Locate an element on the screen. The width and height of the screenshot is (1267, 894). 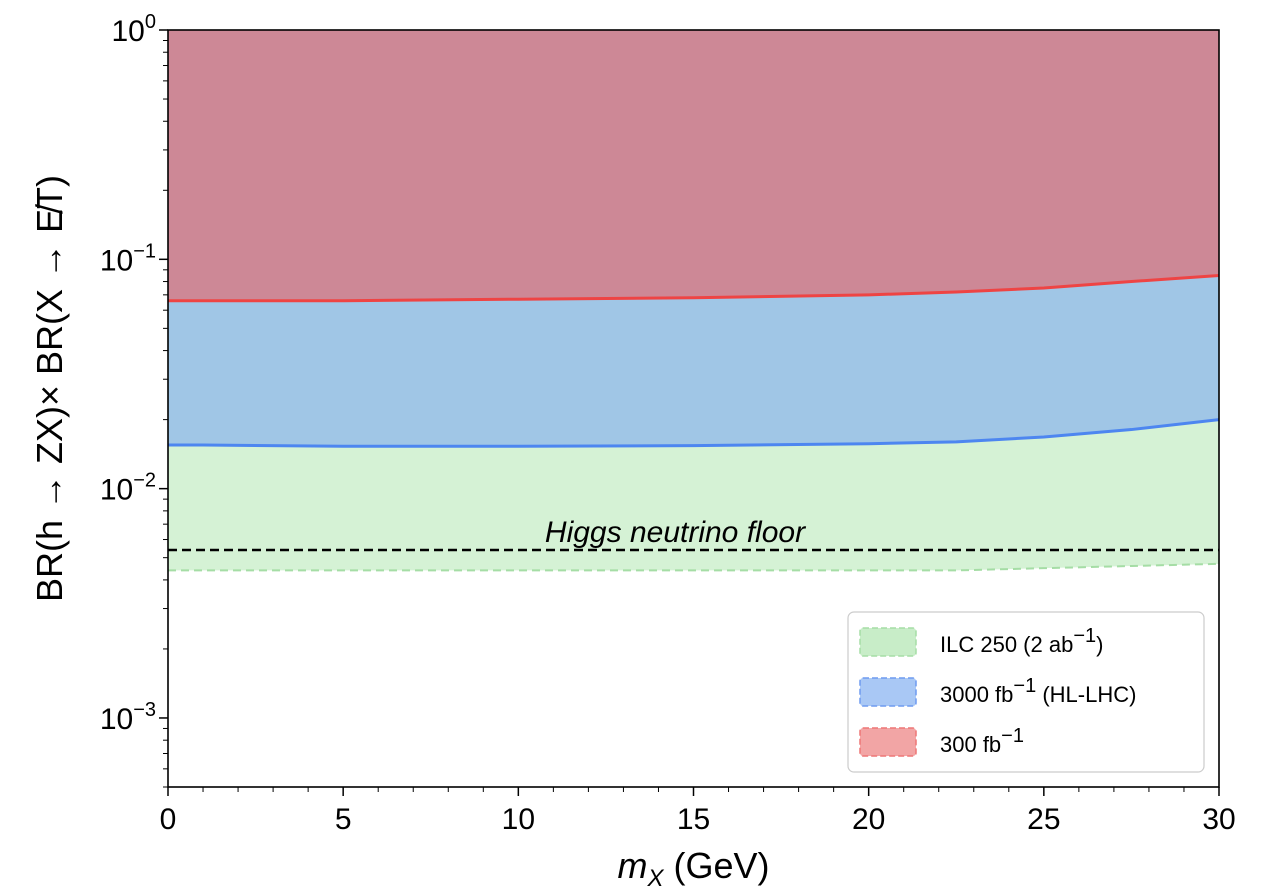
reference-line-label: Higgs neutrino floor is located at coordinates (675, 532).